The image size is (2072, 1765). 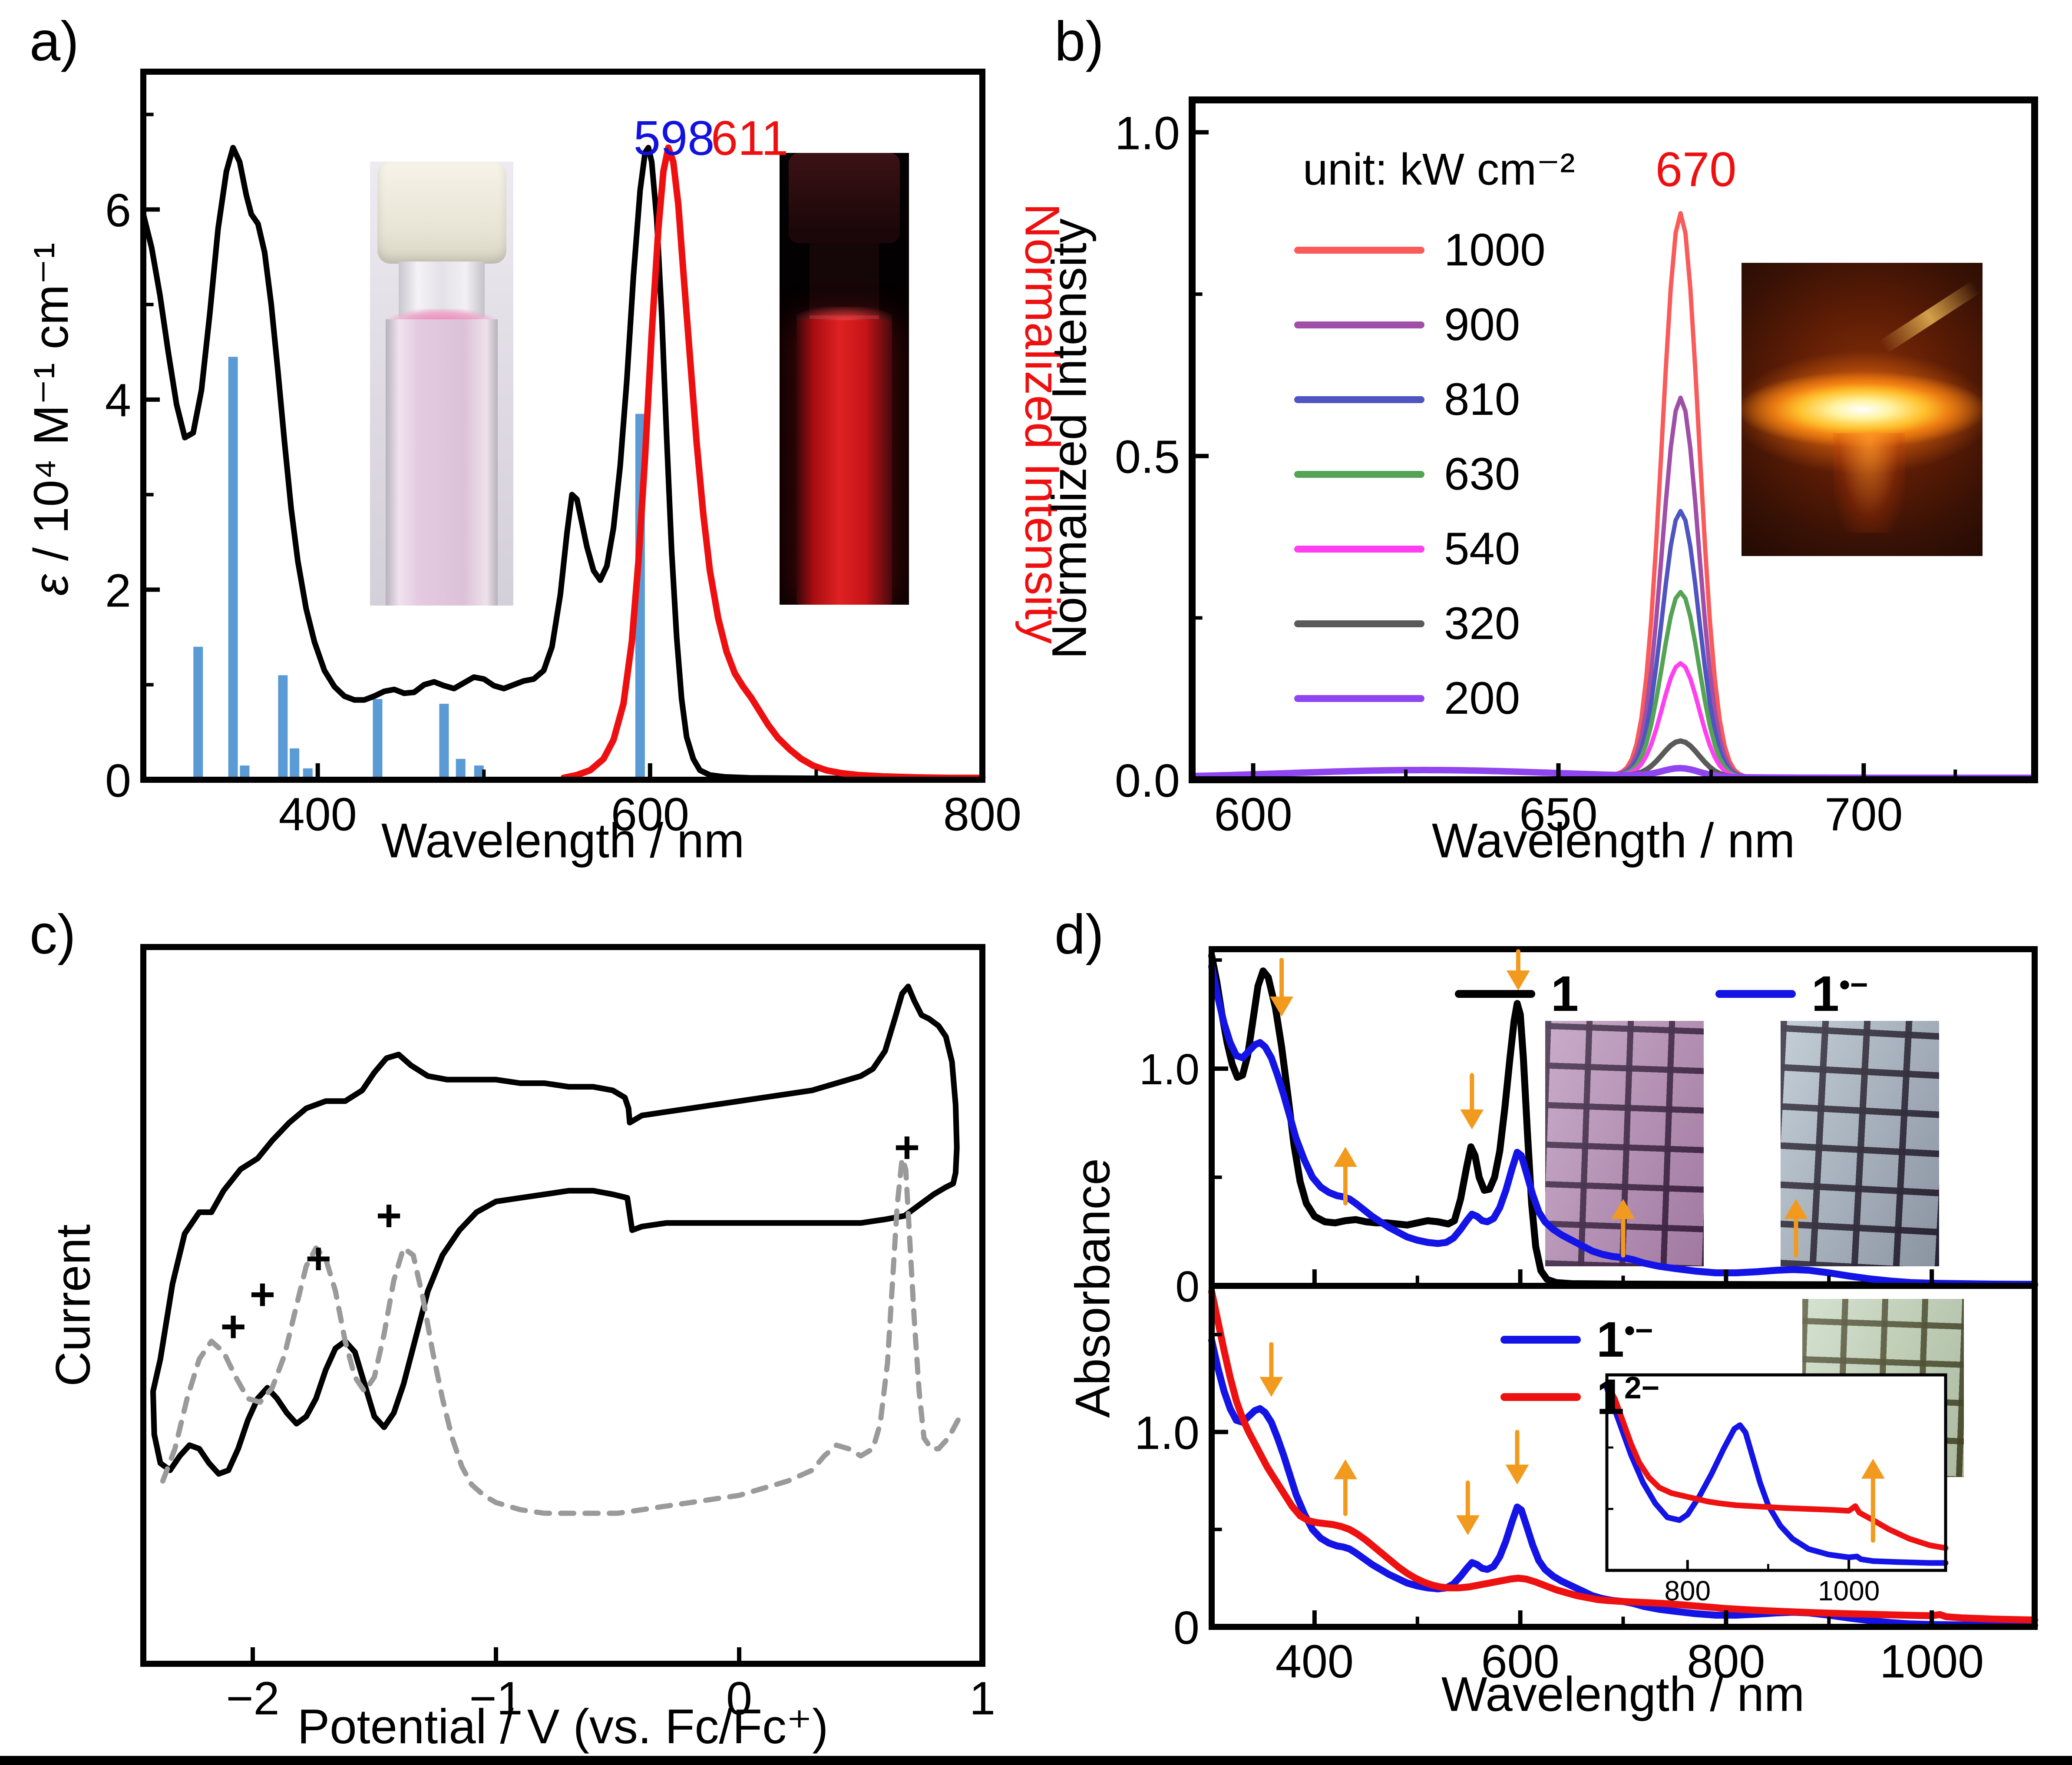 I want to click on legend-item-900: 900, so click(x=1420, y=325).